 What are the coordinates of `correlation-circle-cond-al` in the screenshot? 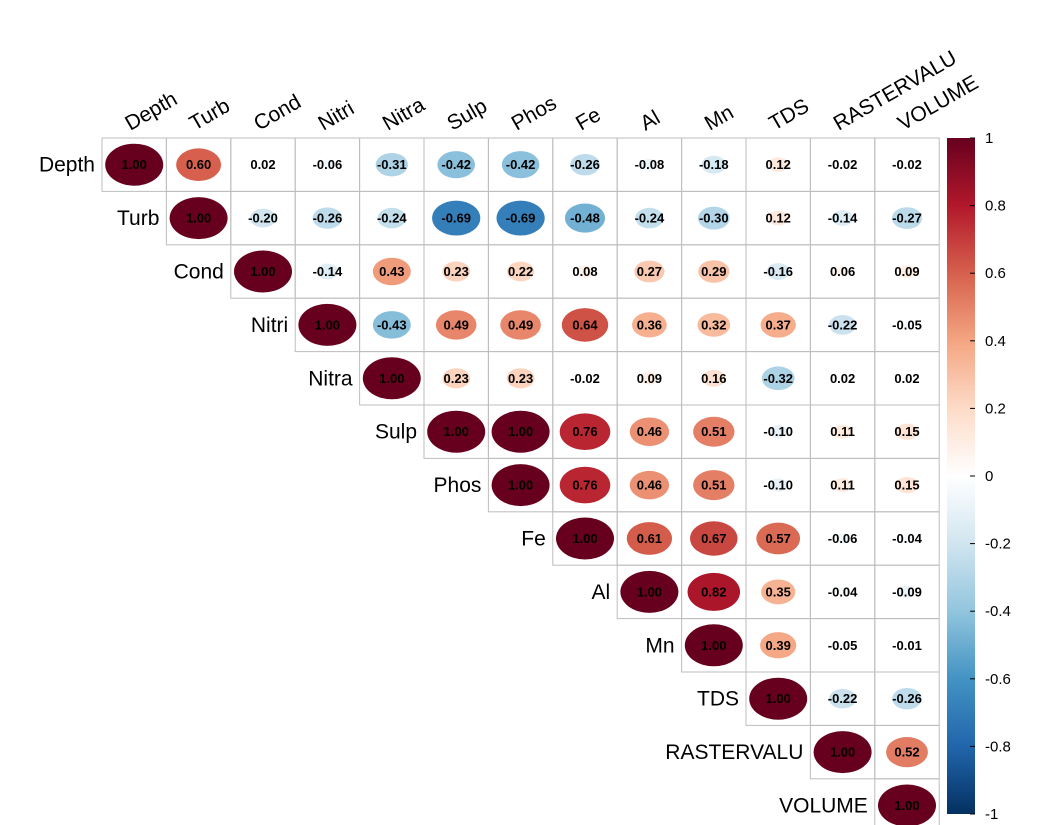 It's located at (649, 271).